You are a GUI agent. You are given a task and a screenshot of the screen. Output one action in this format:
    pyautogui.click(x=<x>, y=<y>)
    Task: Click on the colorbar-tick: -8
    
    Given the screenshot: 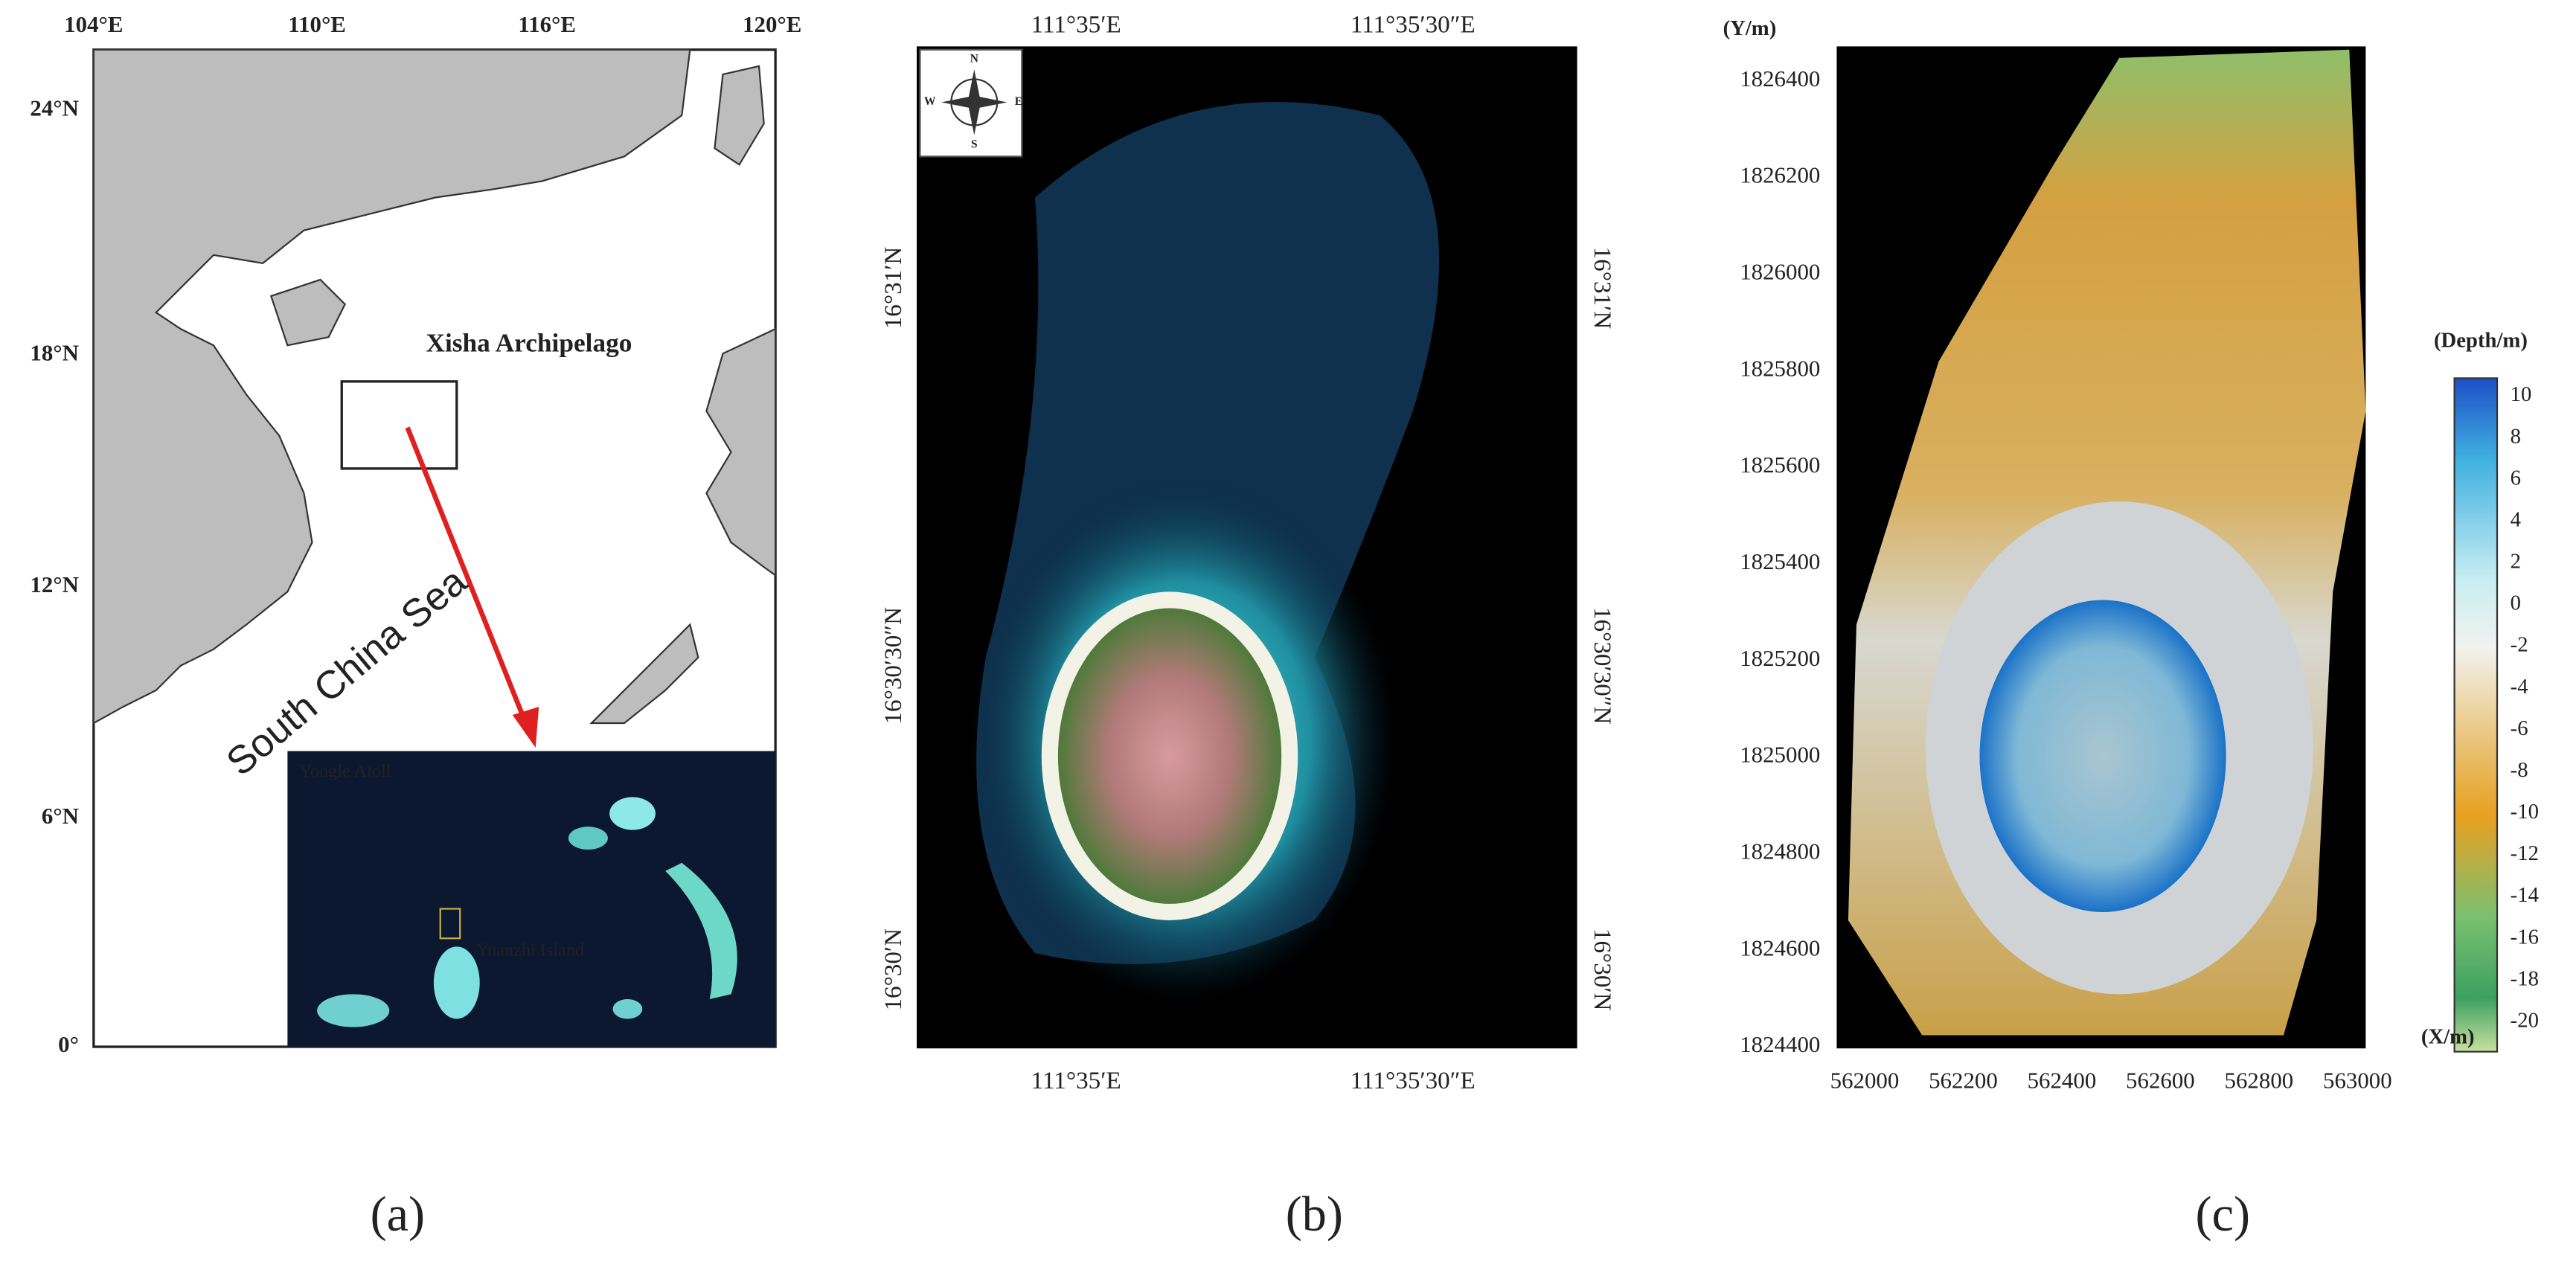 What is the action you would take?
    pyautogui.click(x=2519, y=770)
    